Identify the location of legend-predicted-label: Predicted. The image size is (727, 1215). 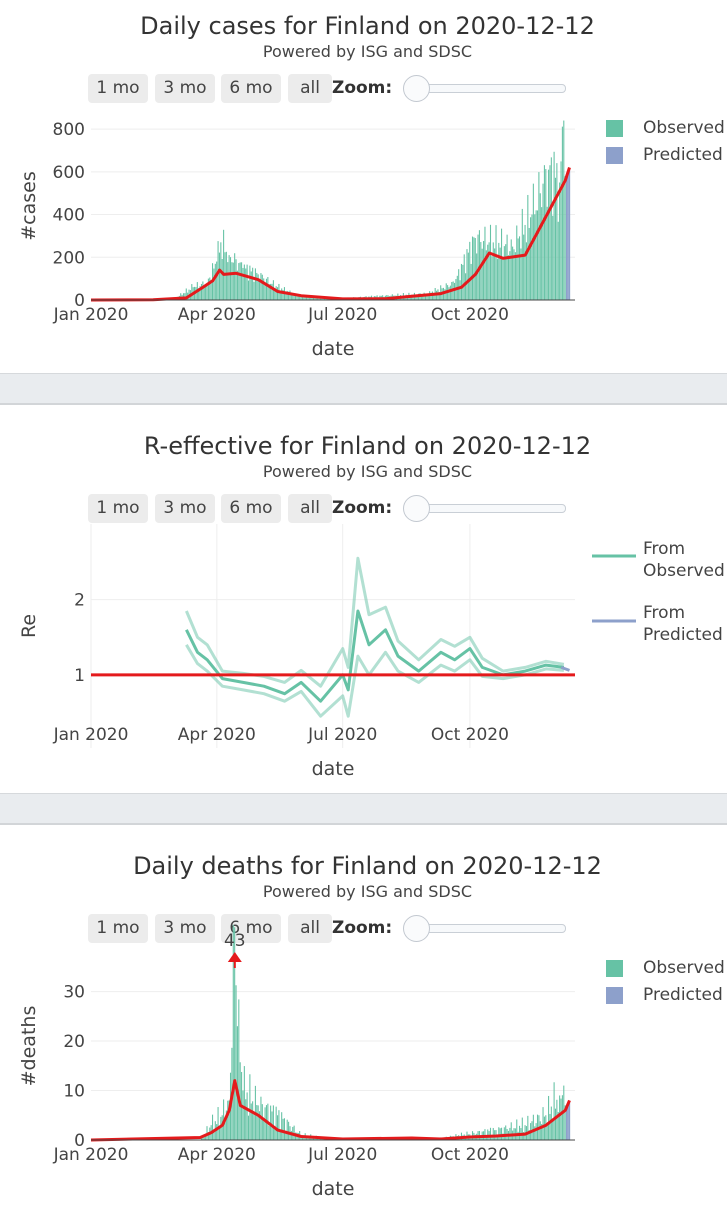
(683, 155).